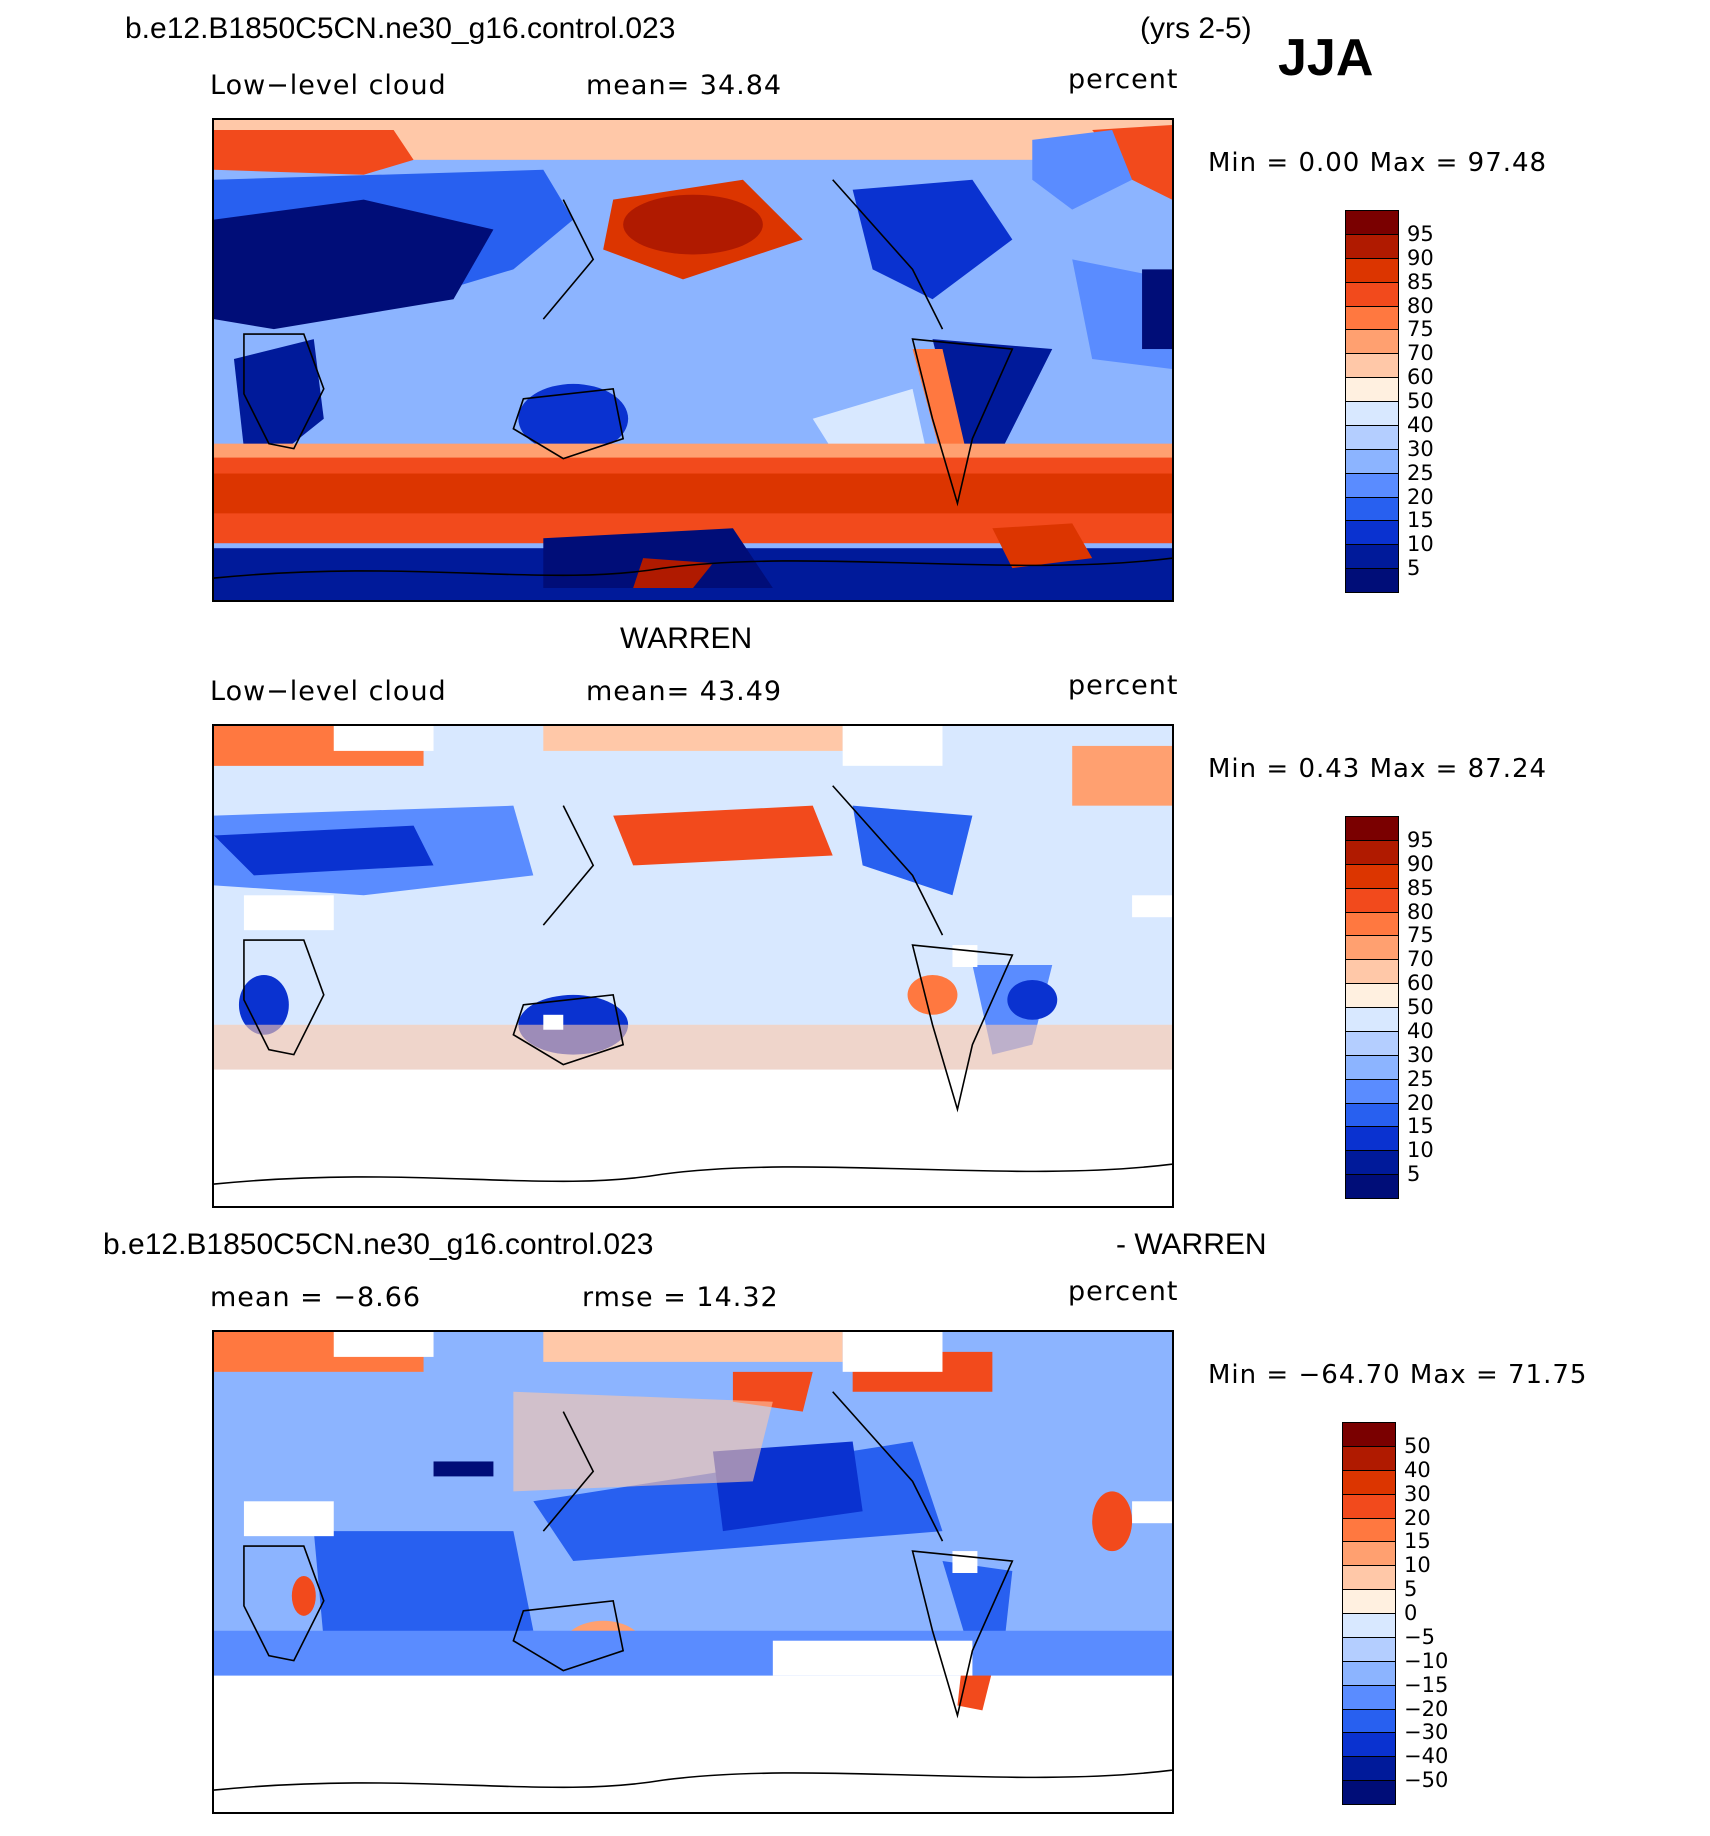  I want to click on colorbar-label: 60, so click(1420, 377).